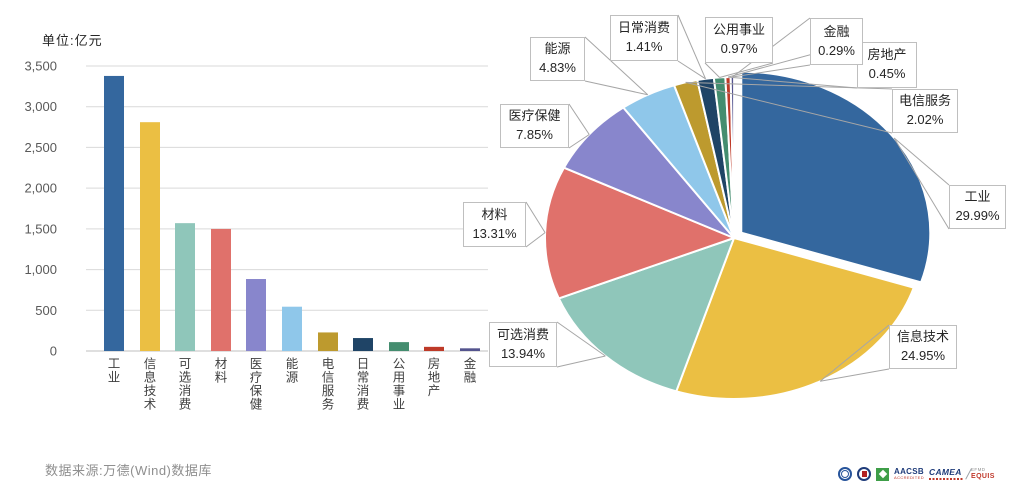 This screenshot has width=1016, height=488. What do you see at coordinates (256, 384) in the screenshot?
I see `x-category-label-healthcare: 医疗保健` at bounding box center [256, 384].